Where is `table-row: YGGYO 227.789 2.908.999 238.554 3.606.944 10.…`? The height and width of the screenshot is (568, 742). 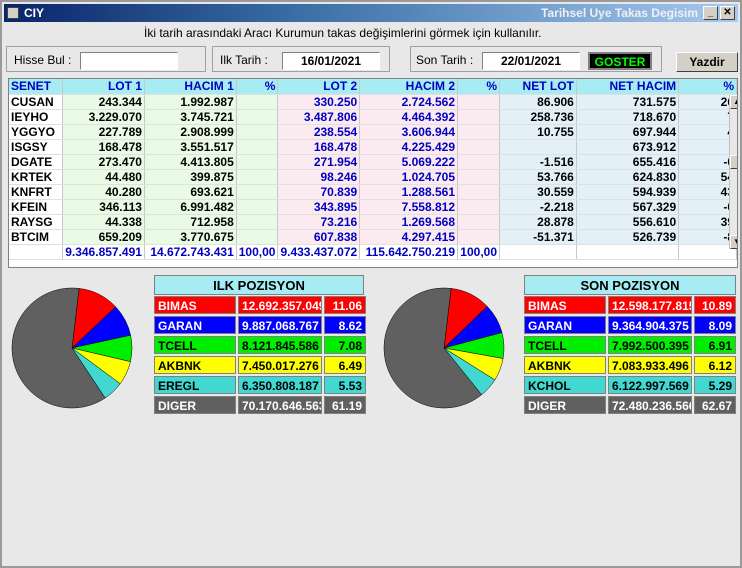
table-row: YGGYO 227.789 2.908.999 238.554 3.606.944 10.… is located at coordinates (373, 132).